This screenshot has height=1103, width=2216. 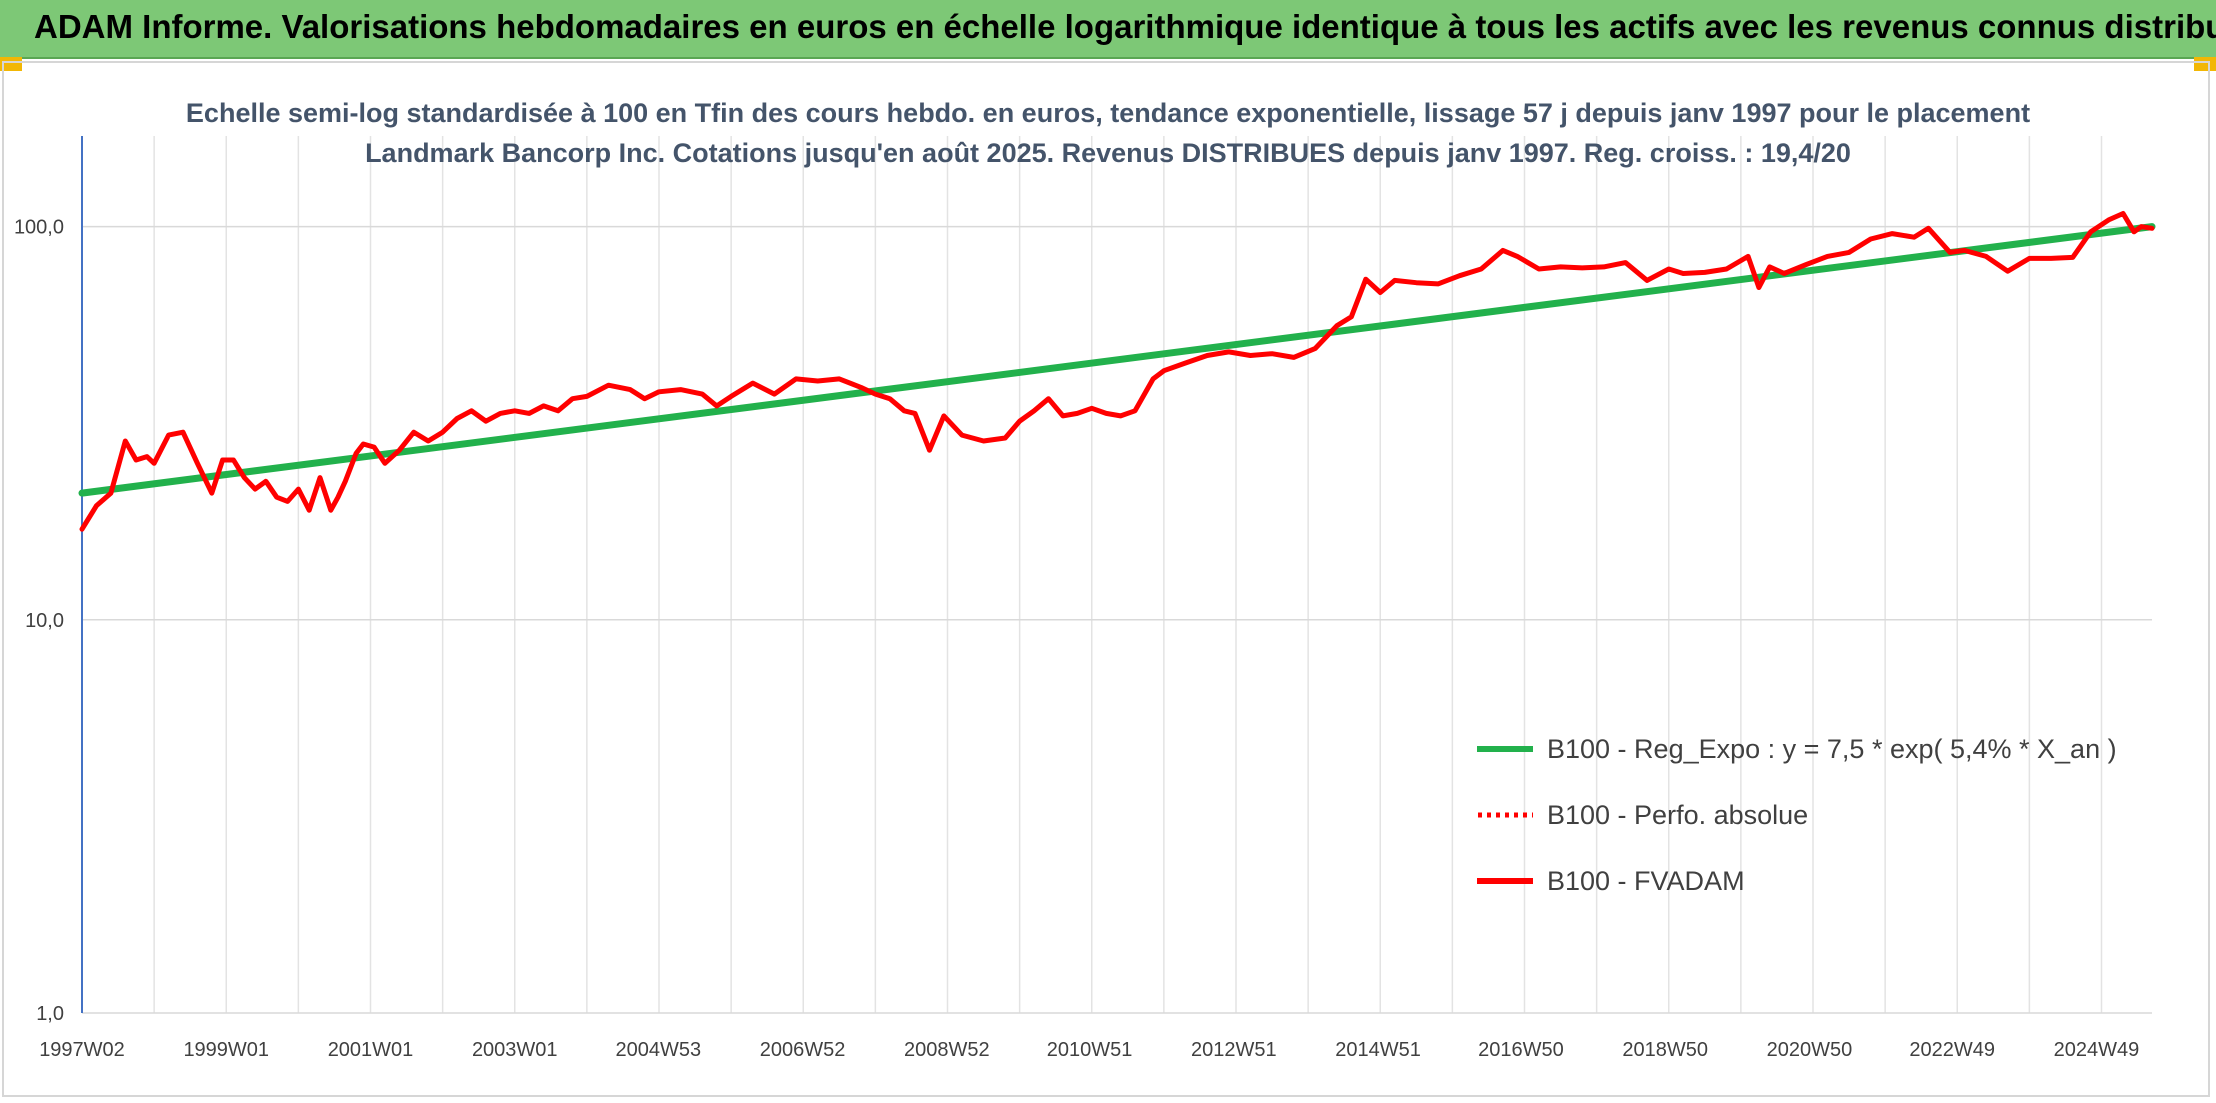 I want to click on x-tick-label: 1997W02, so click(x=82, y=1050).